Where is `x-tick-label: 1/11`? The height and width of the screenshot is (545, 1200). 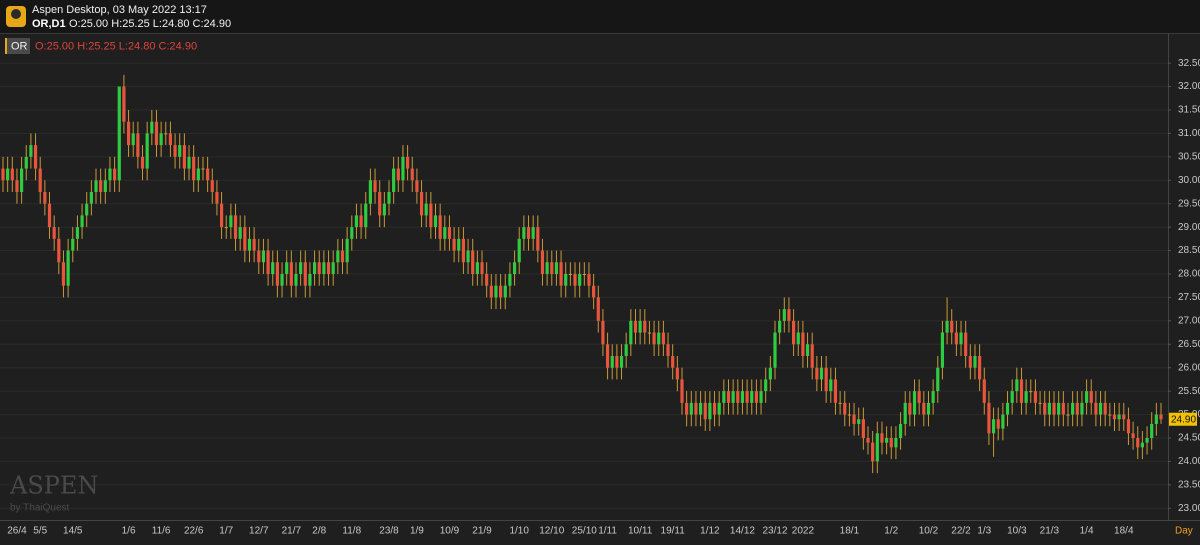 x-tick-label: 1/11 is located at coordinates (607, 531).